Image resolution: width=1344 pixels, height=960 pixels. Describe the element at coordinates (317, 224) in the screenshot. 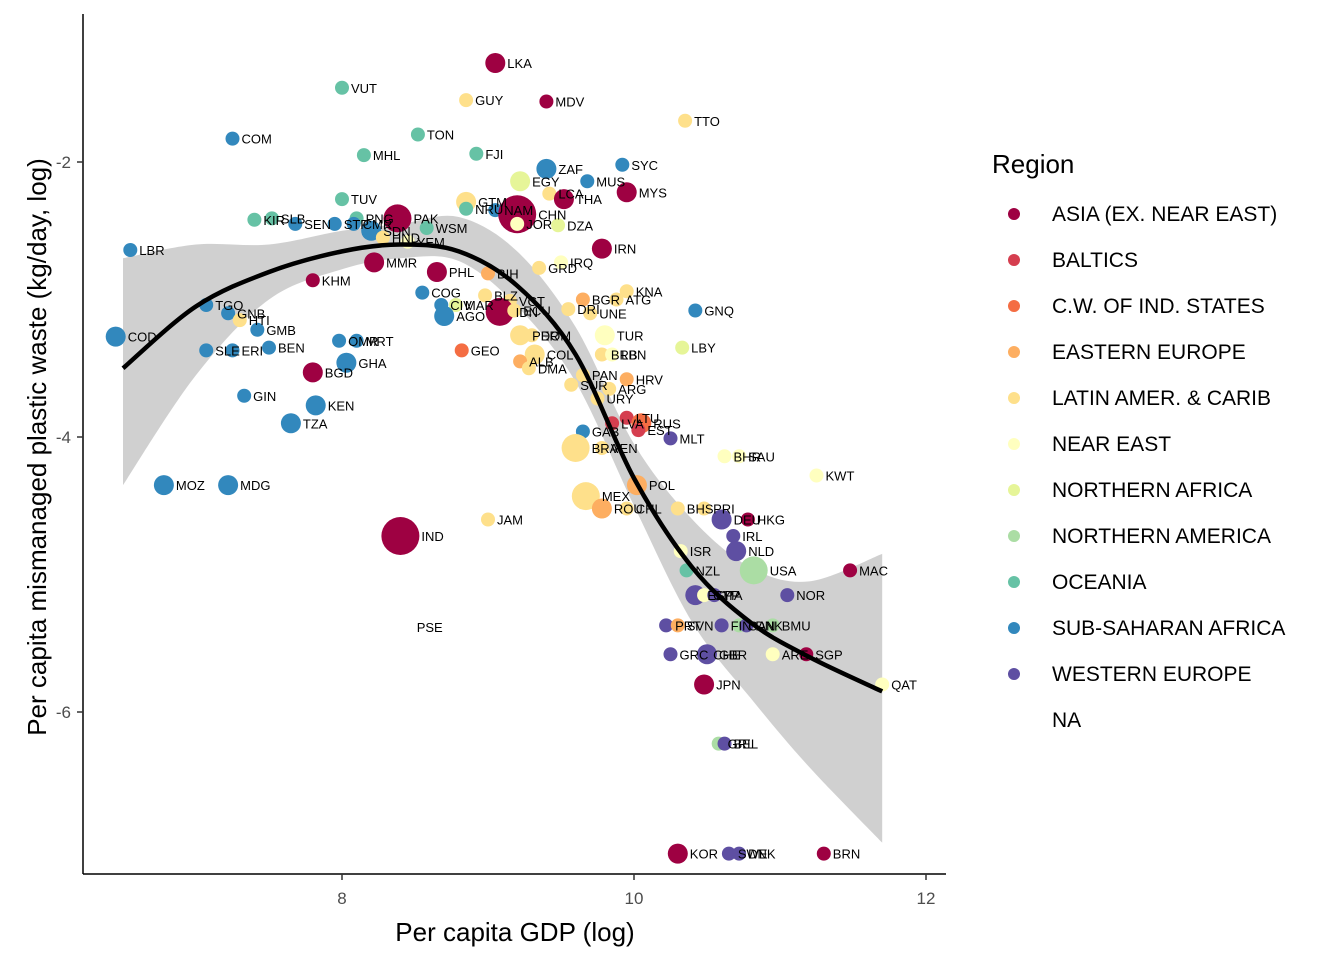

I see `point-label: SEN` at that location.